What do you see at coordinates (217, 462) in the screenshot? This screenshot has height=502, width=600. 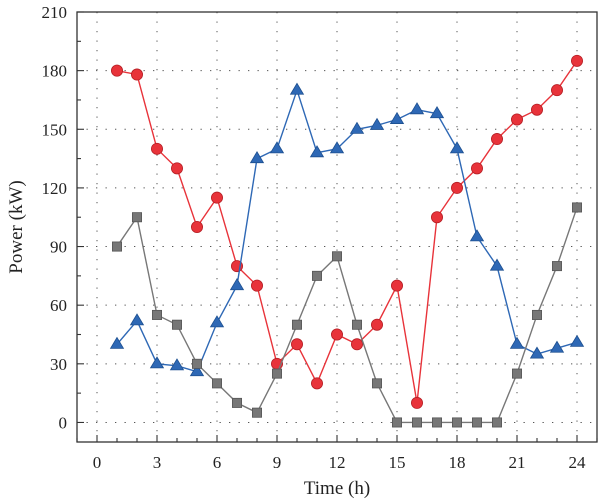 I see `x-tick-label: 6` at bounding box center [217, 462].